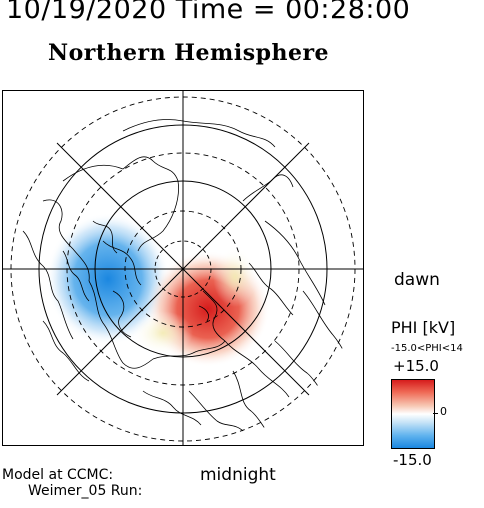 The height and width of the screenshot is (508, 484). What do you see at coordinates (85, 491) in the screenshot?
I see `run-label: Weimer_05 Run:` at bounding box center [85, 491].